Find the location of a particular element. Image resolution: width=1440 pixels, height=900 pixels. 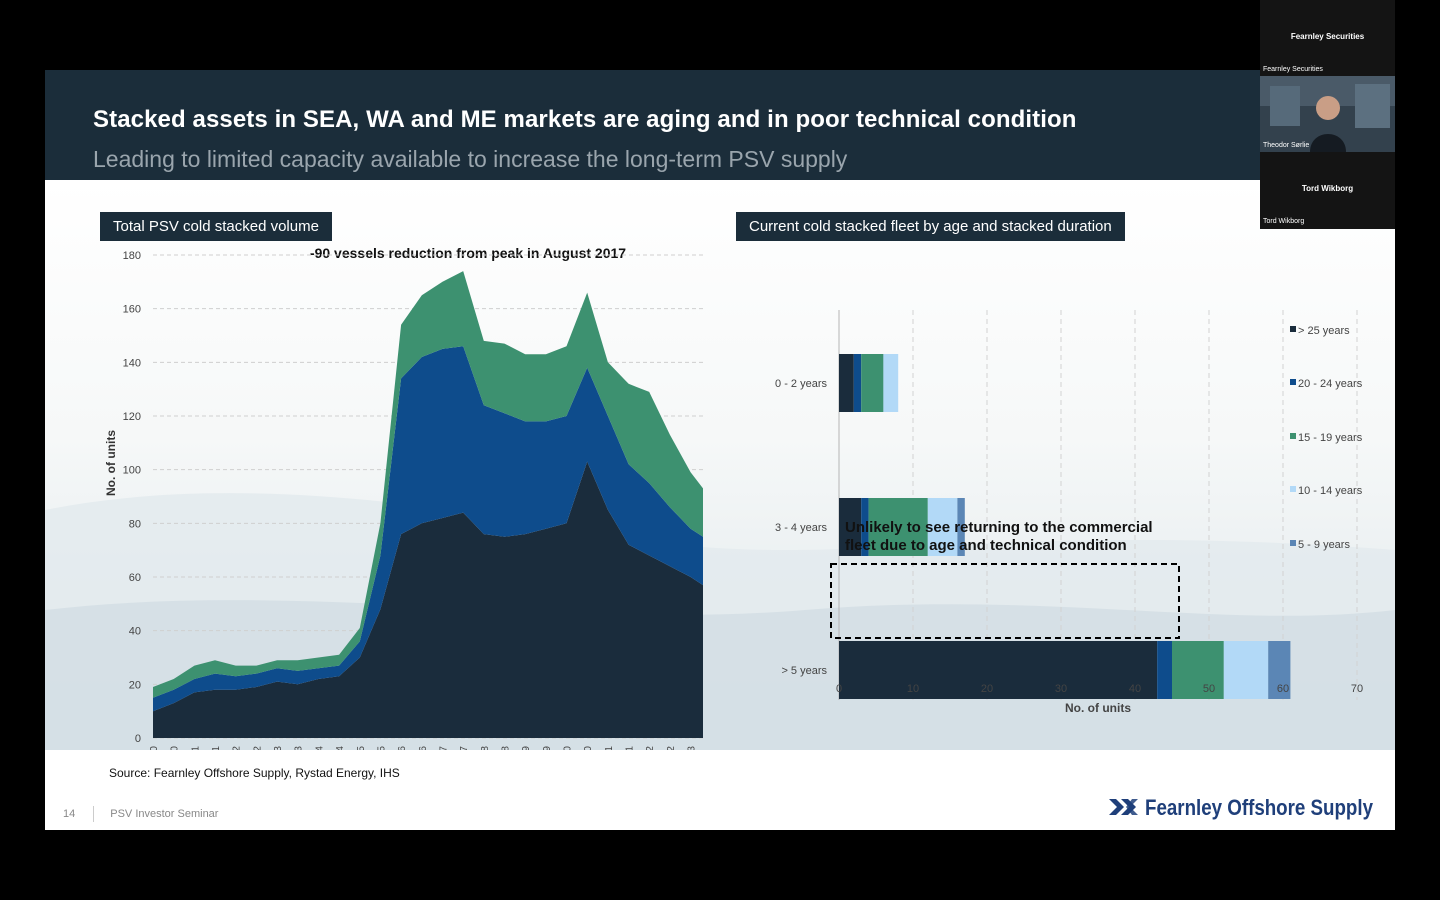

x-tick-label: Jan-16 is located at coordinates (402, 748).